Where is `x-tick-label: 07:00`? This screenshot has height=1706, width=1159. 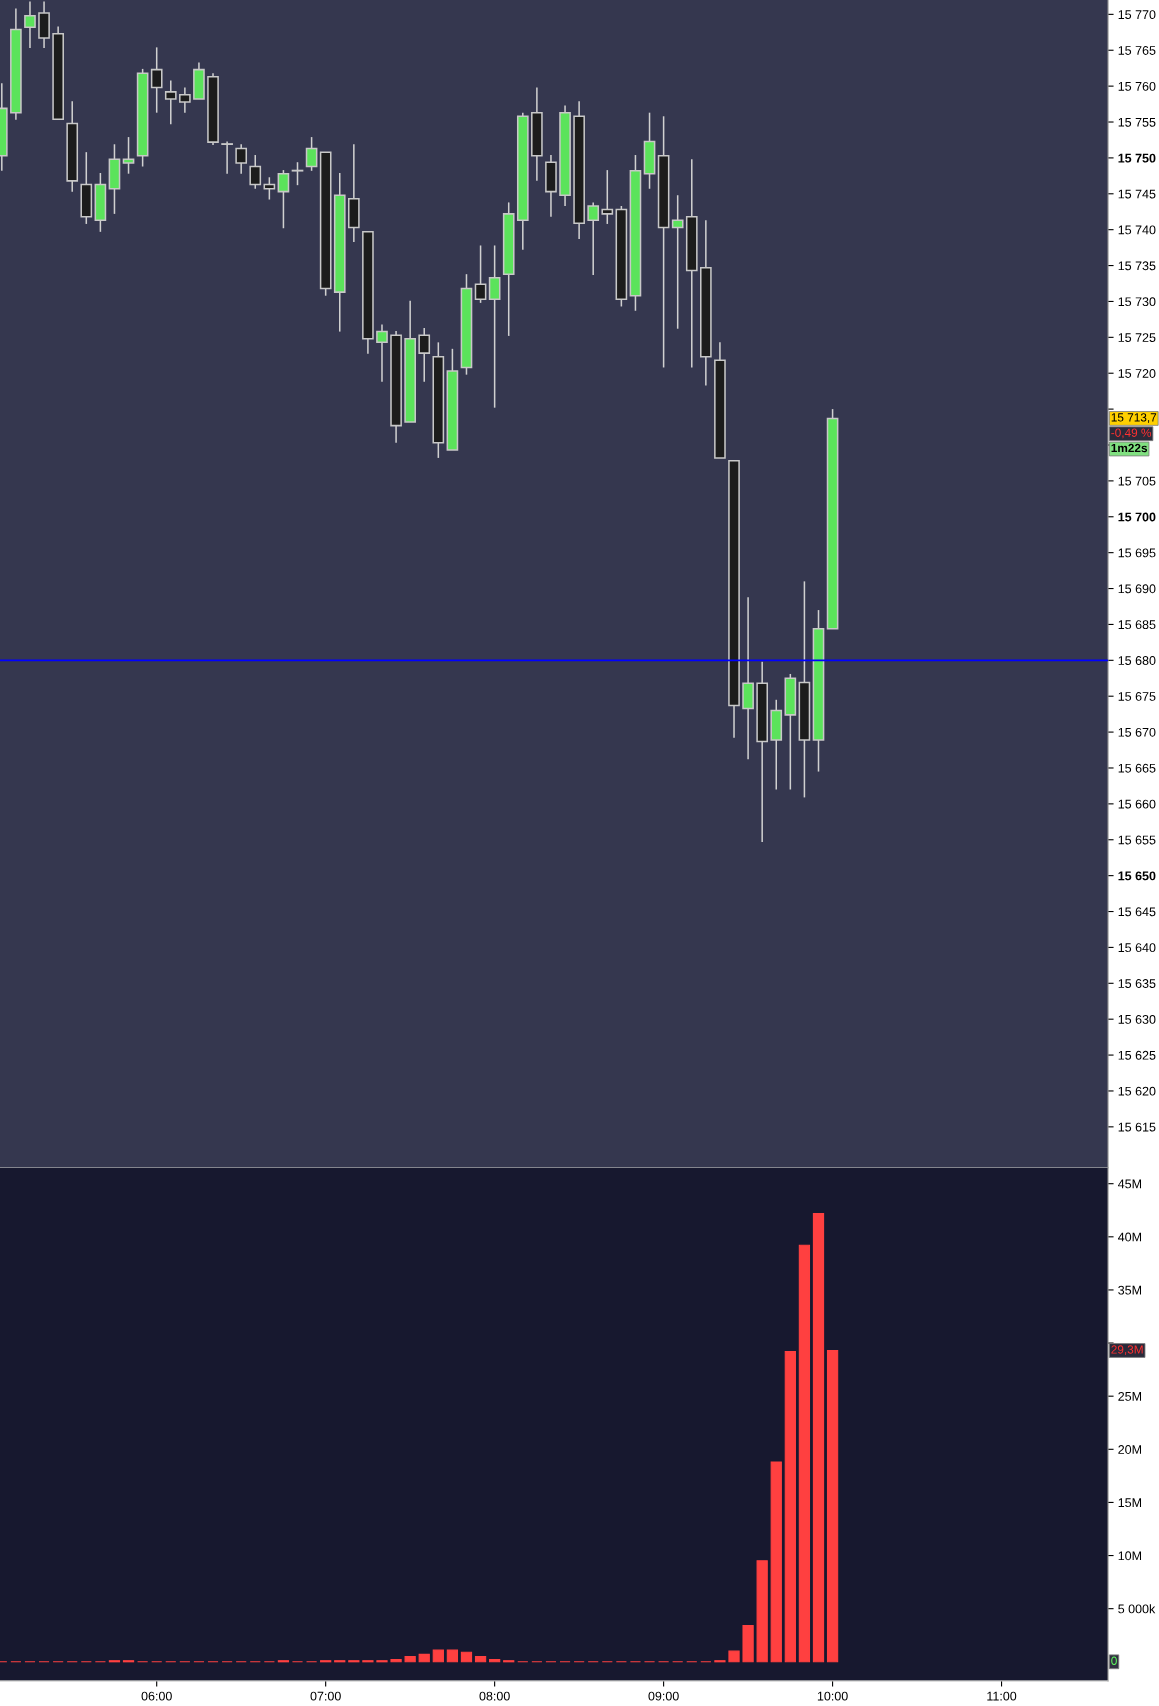
x-tick-label: 07:00 is located at coordinates (325, 1696).